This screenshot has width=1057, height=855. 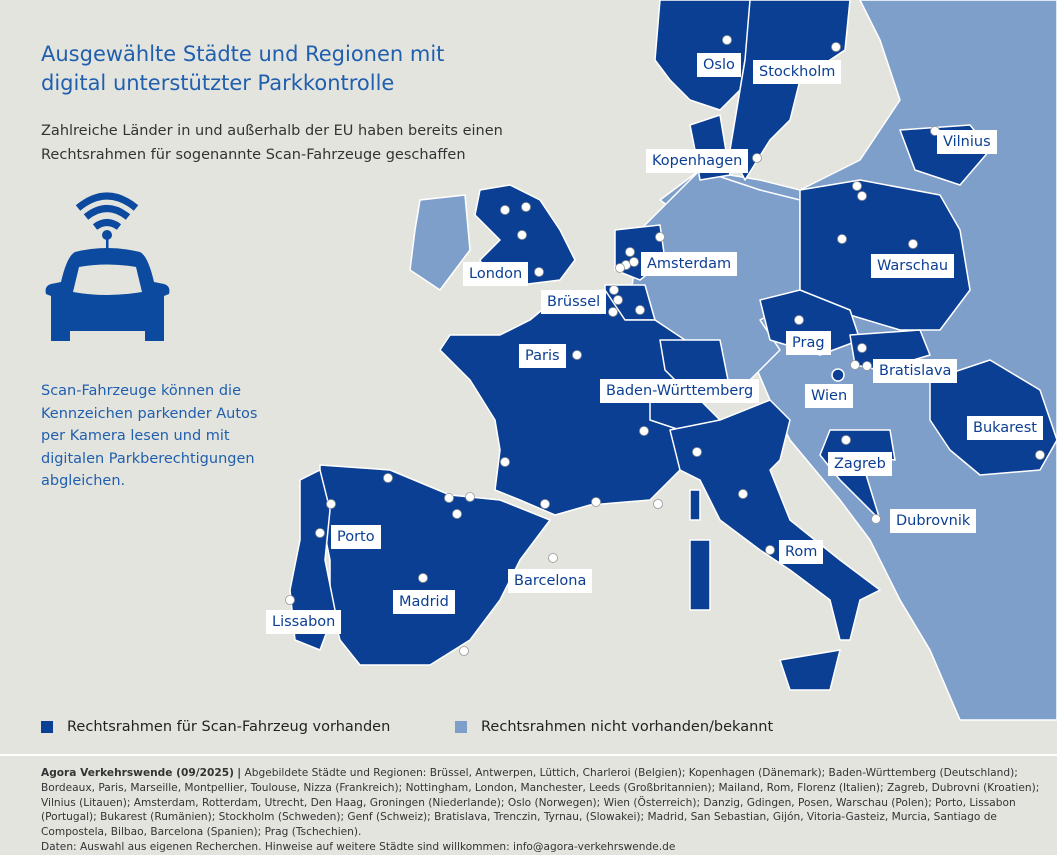 What do you see at coordinates (967, 142) in the screenshot?
I see `map-label: Vilnius` at bounding box center [967, 142].